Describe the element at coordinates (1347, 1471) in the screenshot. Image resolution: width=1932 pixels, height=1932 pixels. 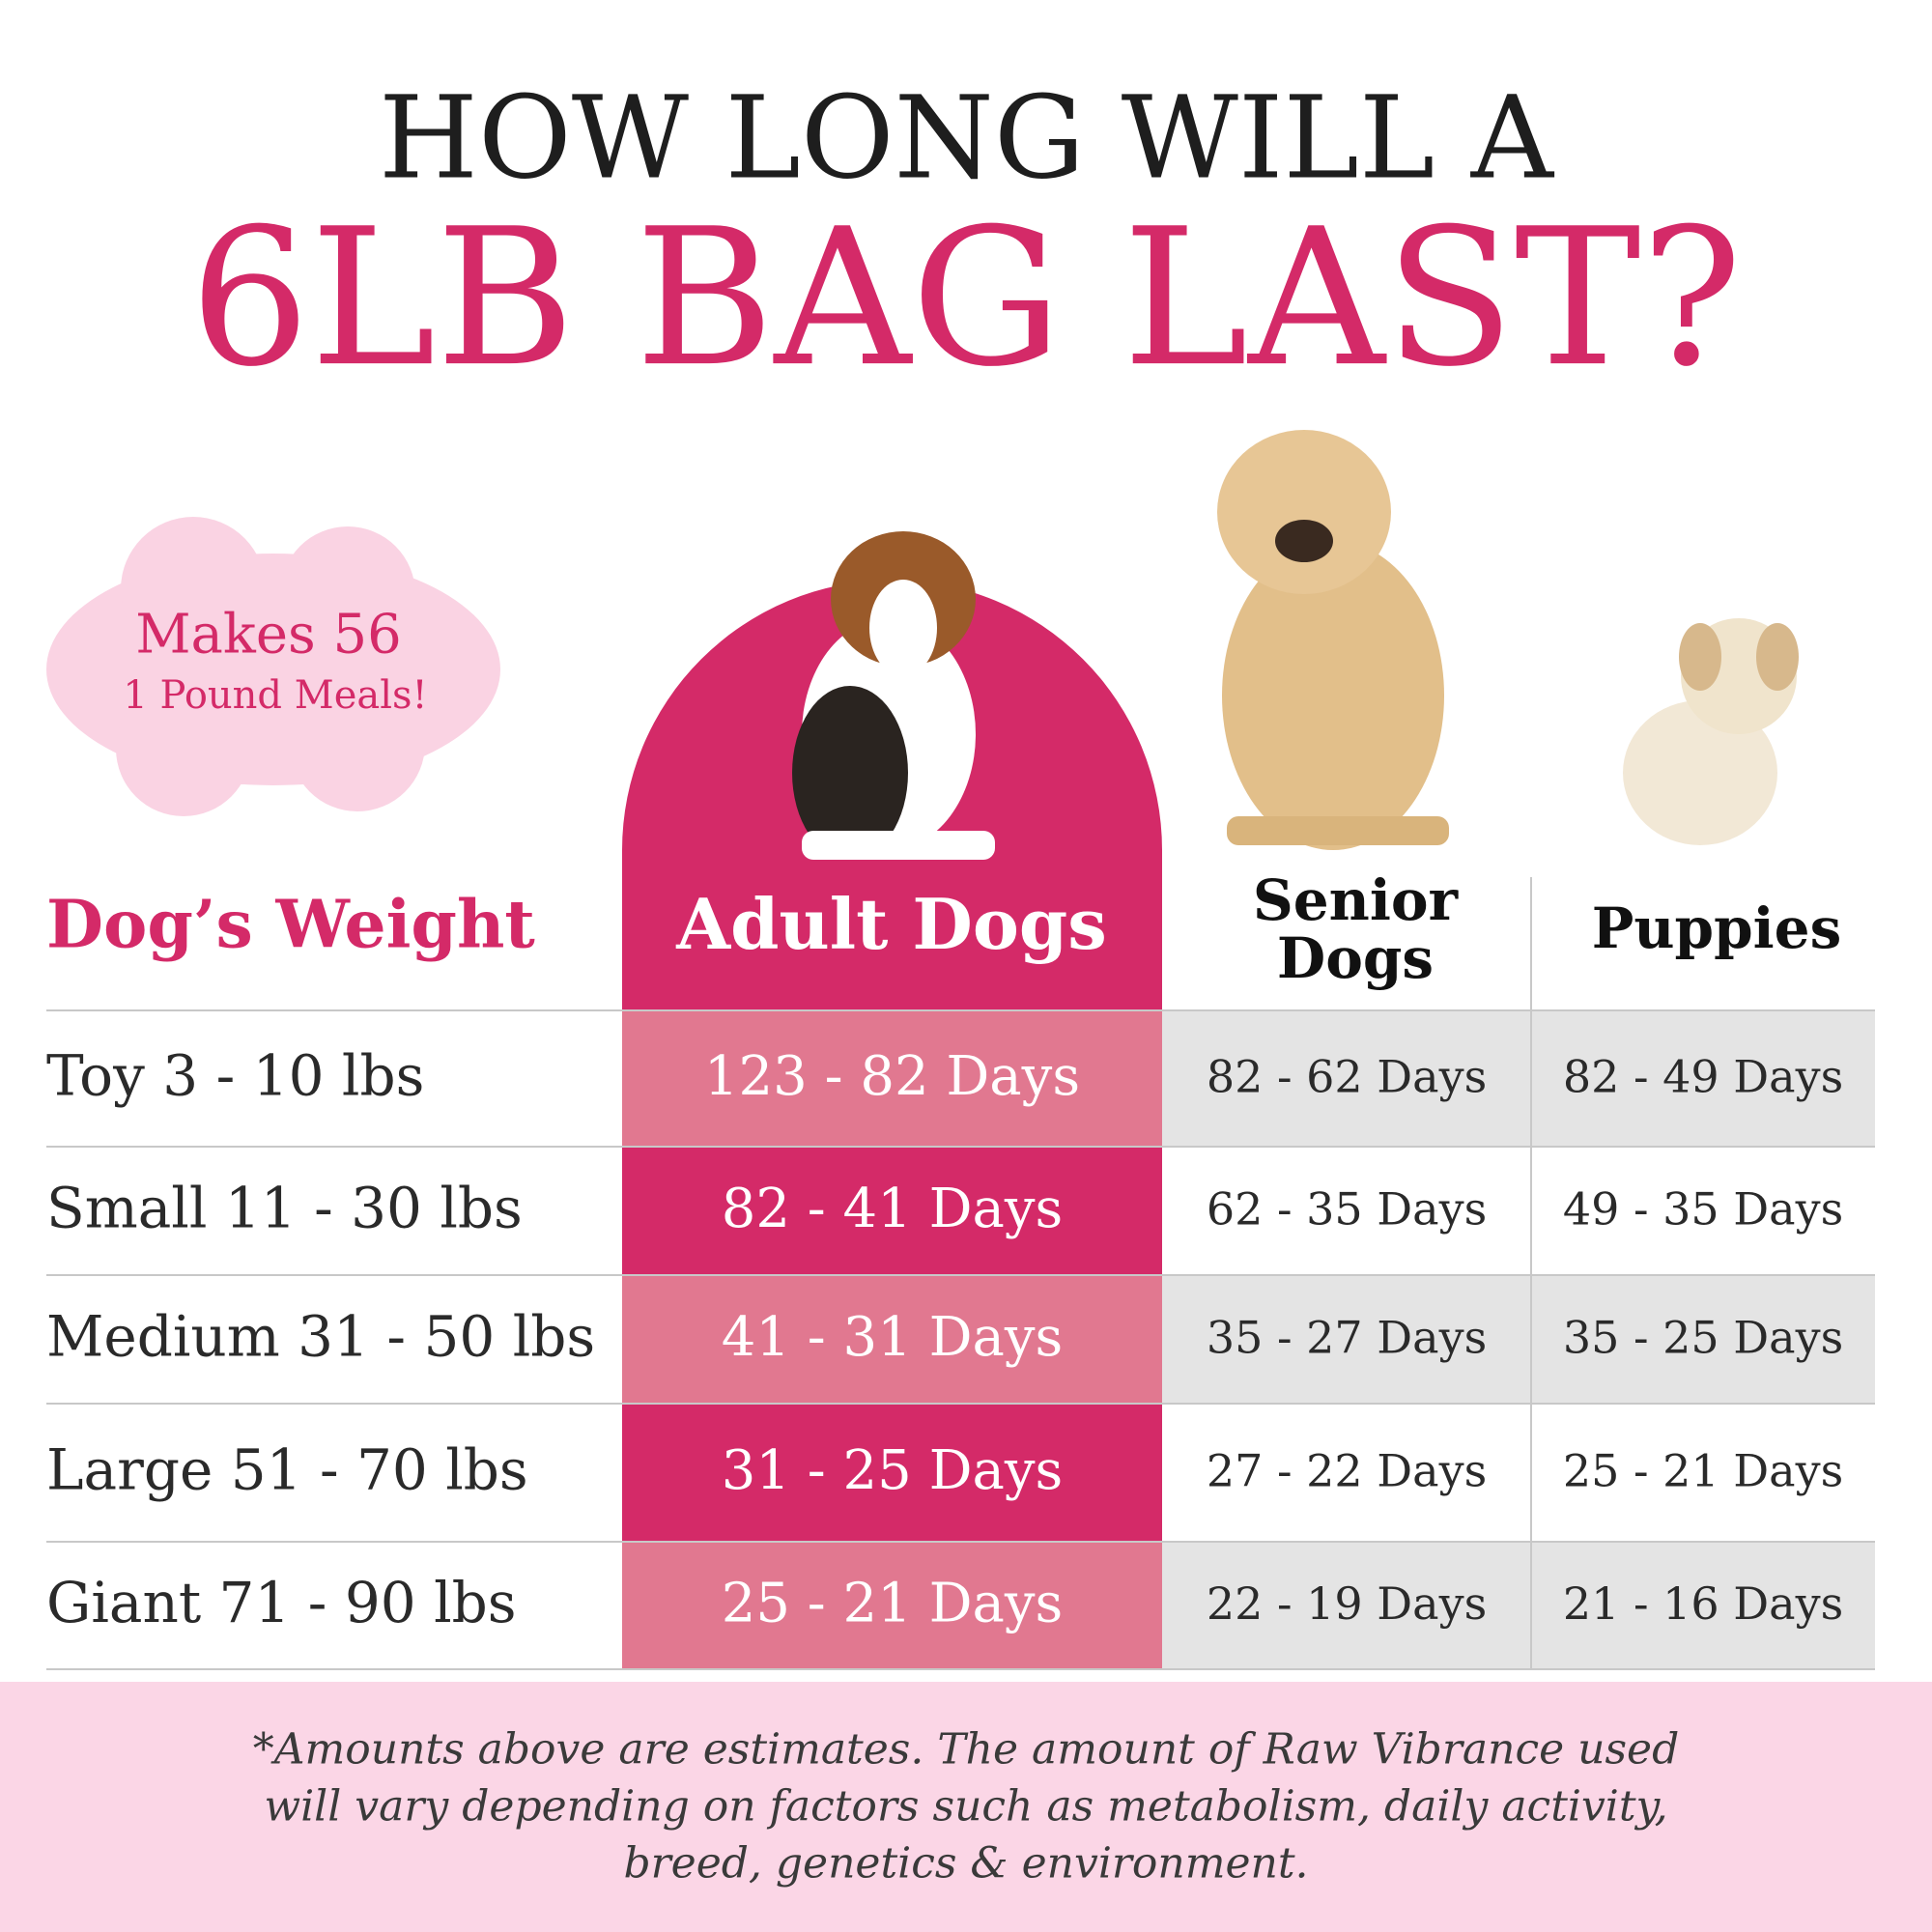
I see `days-cell: 27 - 22 Days` at that location.